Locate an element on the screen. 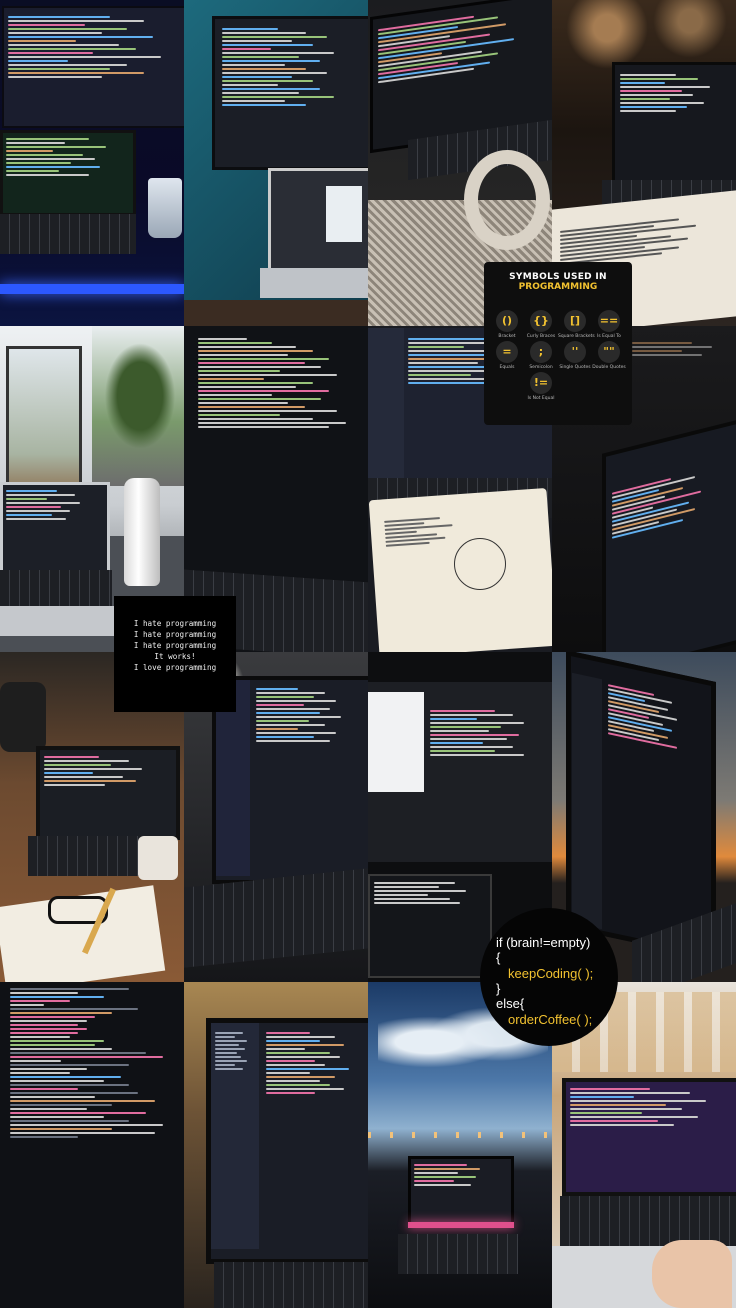 This screenshot has height=1308, width=736. photo-desk-monitor-laptop is located at coordinates (92, 163).